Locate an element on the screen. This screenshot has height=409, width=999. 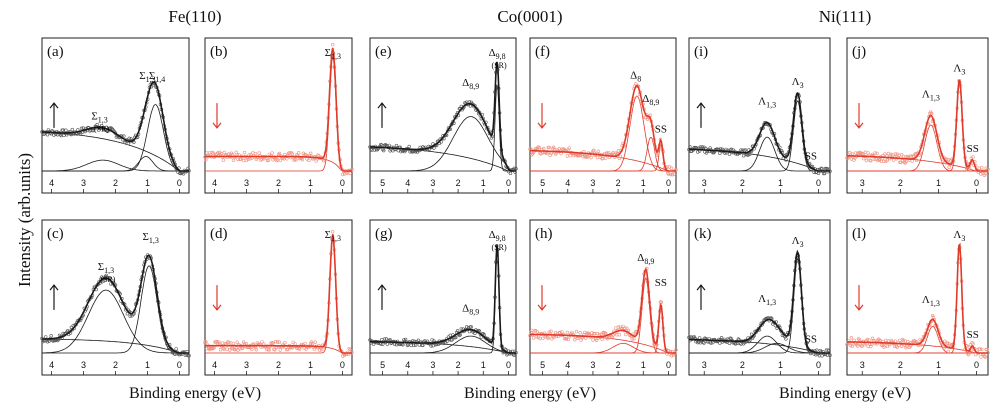
peak-label: Δ8,9 is located at coordinates (650, 100).